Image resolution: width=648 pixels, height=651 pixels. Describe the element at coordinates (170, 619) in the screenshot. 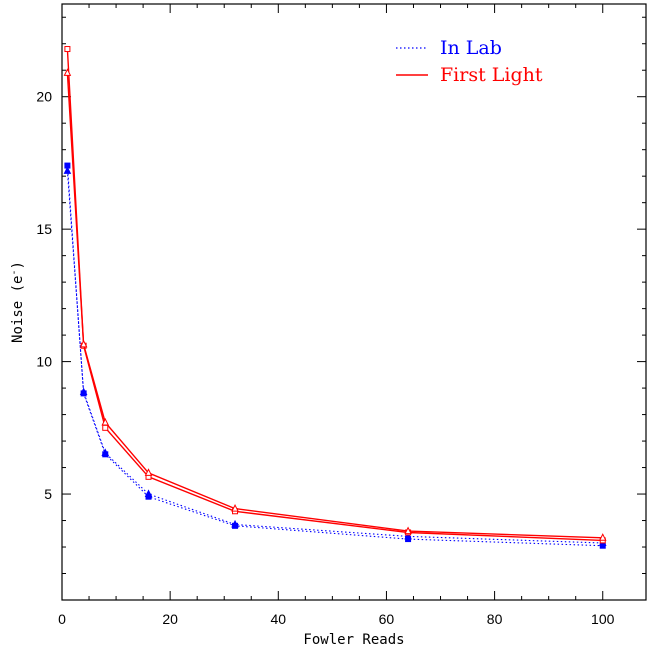

I see `x-tick-label: 20` at that location.